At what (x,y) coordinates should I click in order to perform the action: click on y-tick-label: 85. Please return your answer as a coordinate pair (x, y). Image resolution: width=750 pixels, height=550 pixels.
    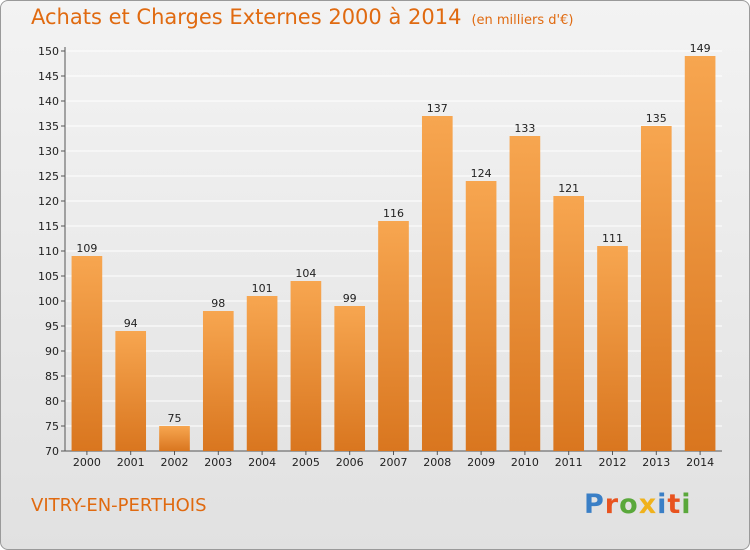
    Looking at the image, I should click on (52, 376).